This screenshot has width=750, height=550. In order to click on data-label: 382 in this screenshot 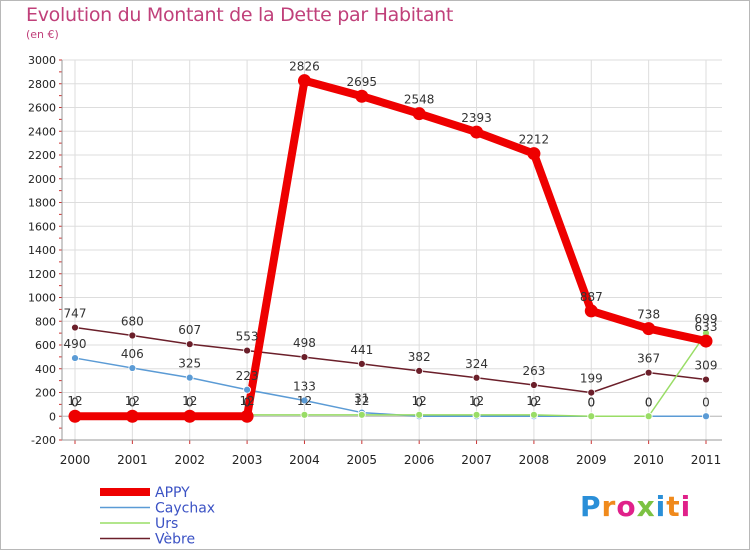, I will do `click(419, 357)`.